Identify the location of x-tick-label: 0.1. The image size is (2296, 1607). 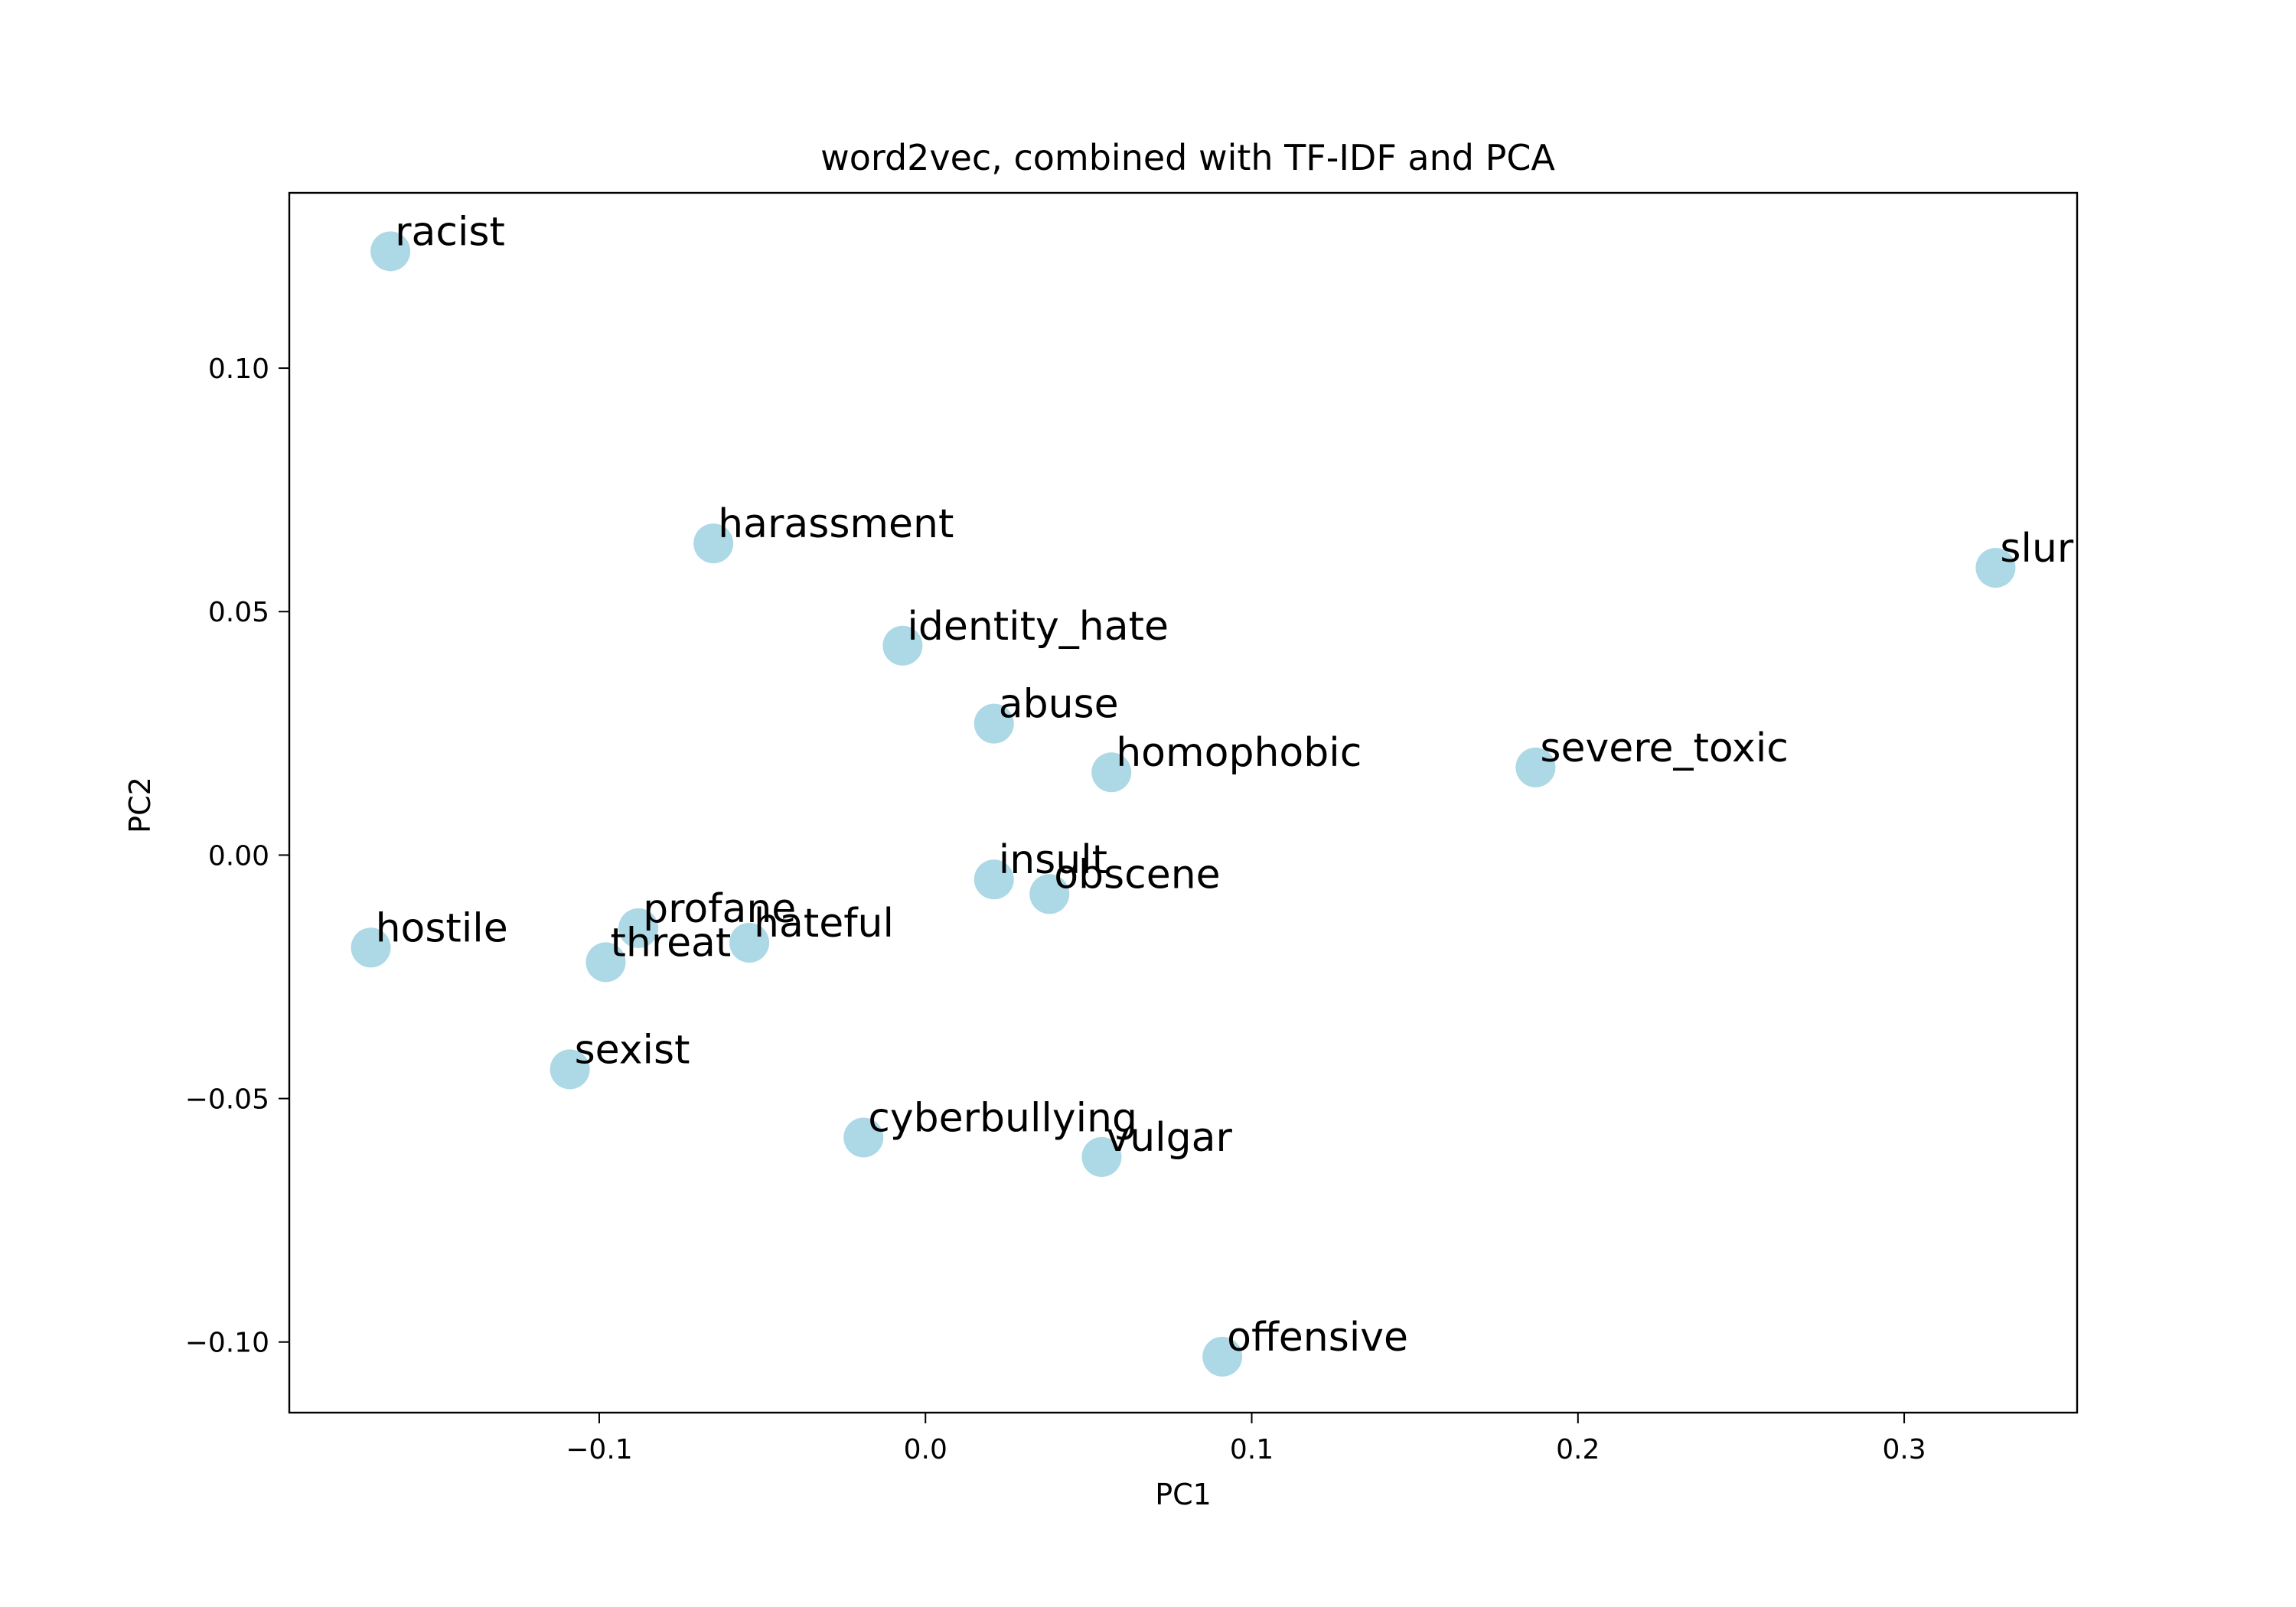
(1252, 1449).